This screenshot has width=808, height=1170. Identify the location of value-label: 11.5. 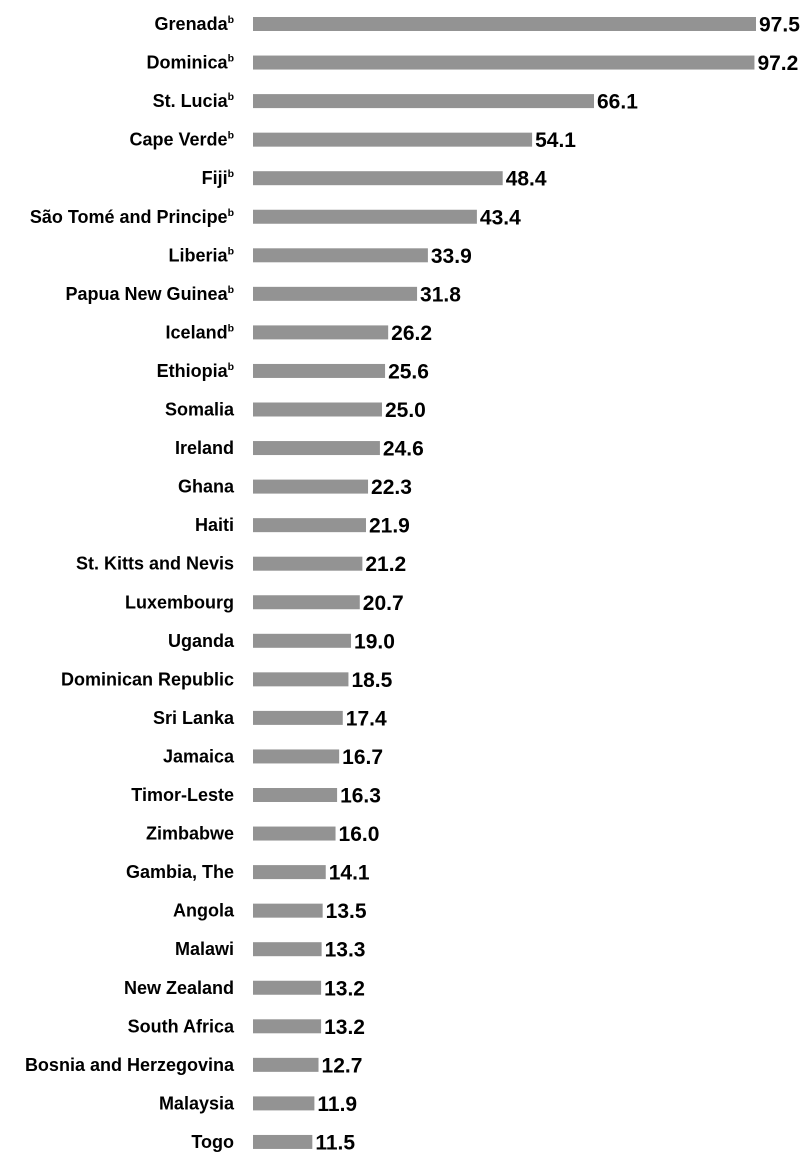
(335, 1142).